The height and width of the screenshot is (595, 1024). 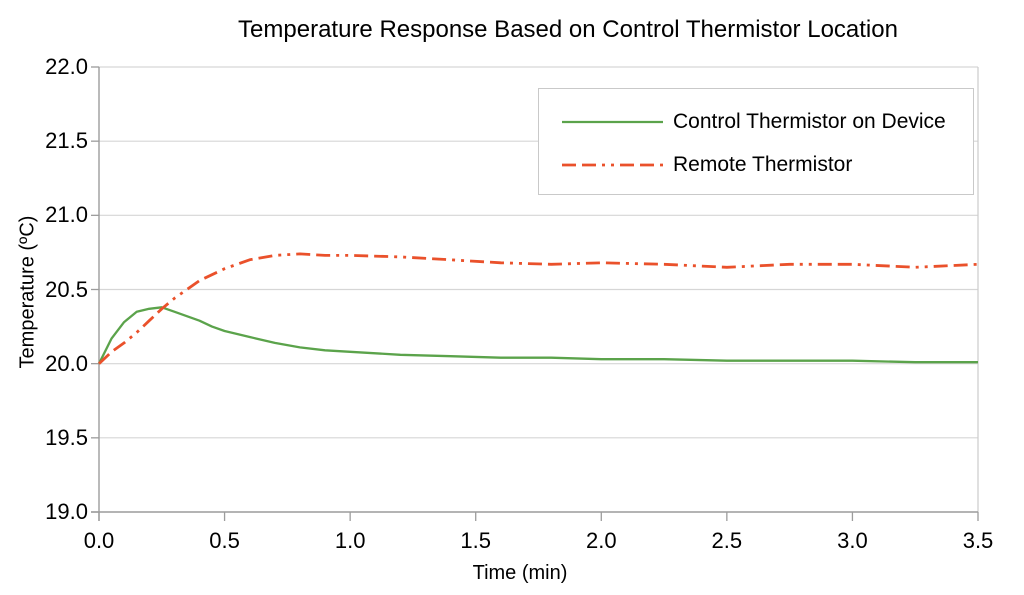 I want to click on y-axis-title: Temperature (ºC), so click(x=27, y=292).